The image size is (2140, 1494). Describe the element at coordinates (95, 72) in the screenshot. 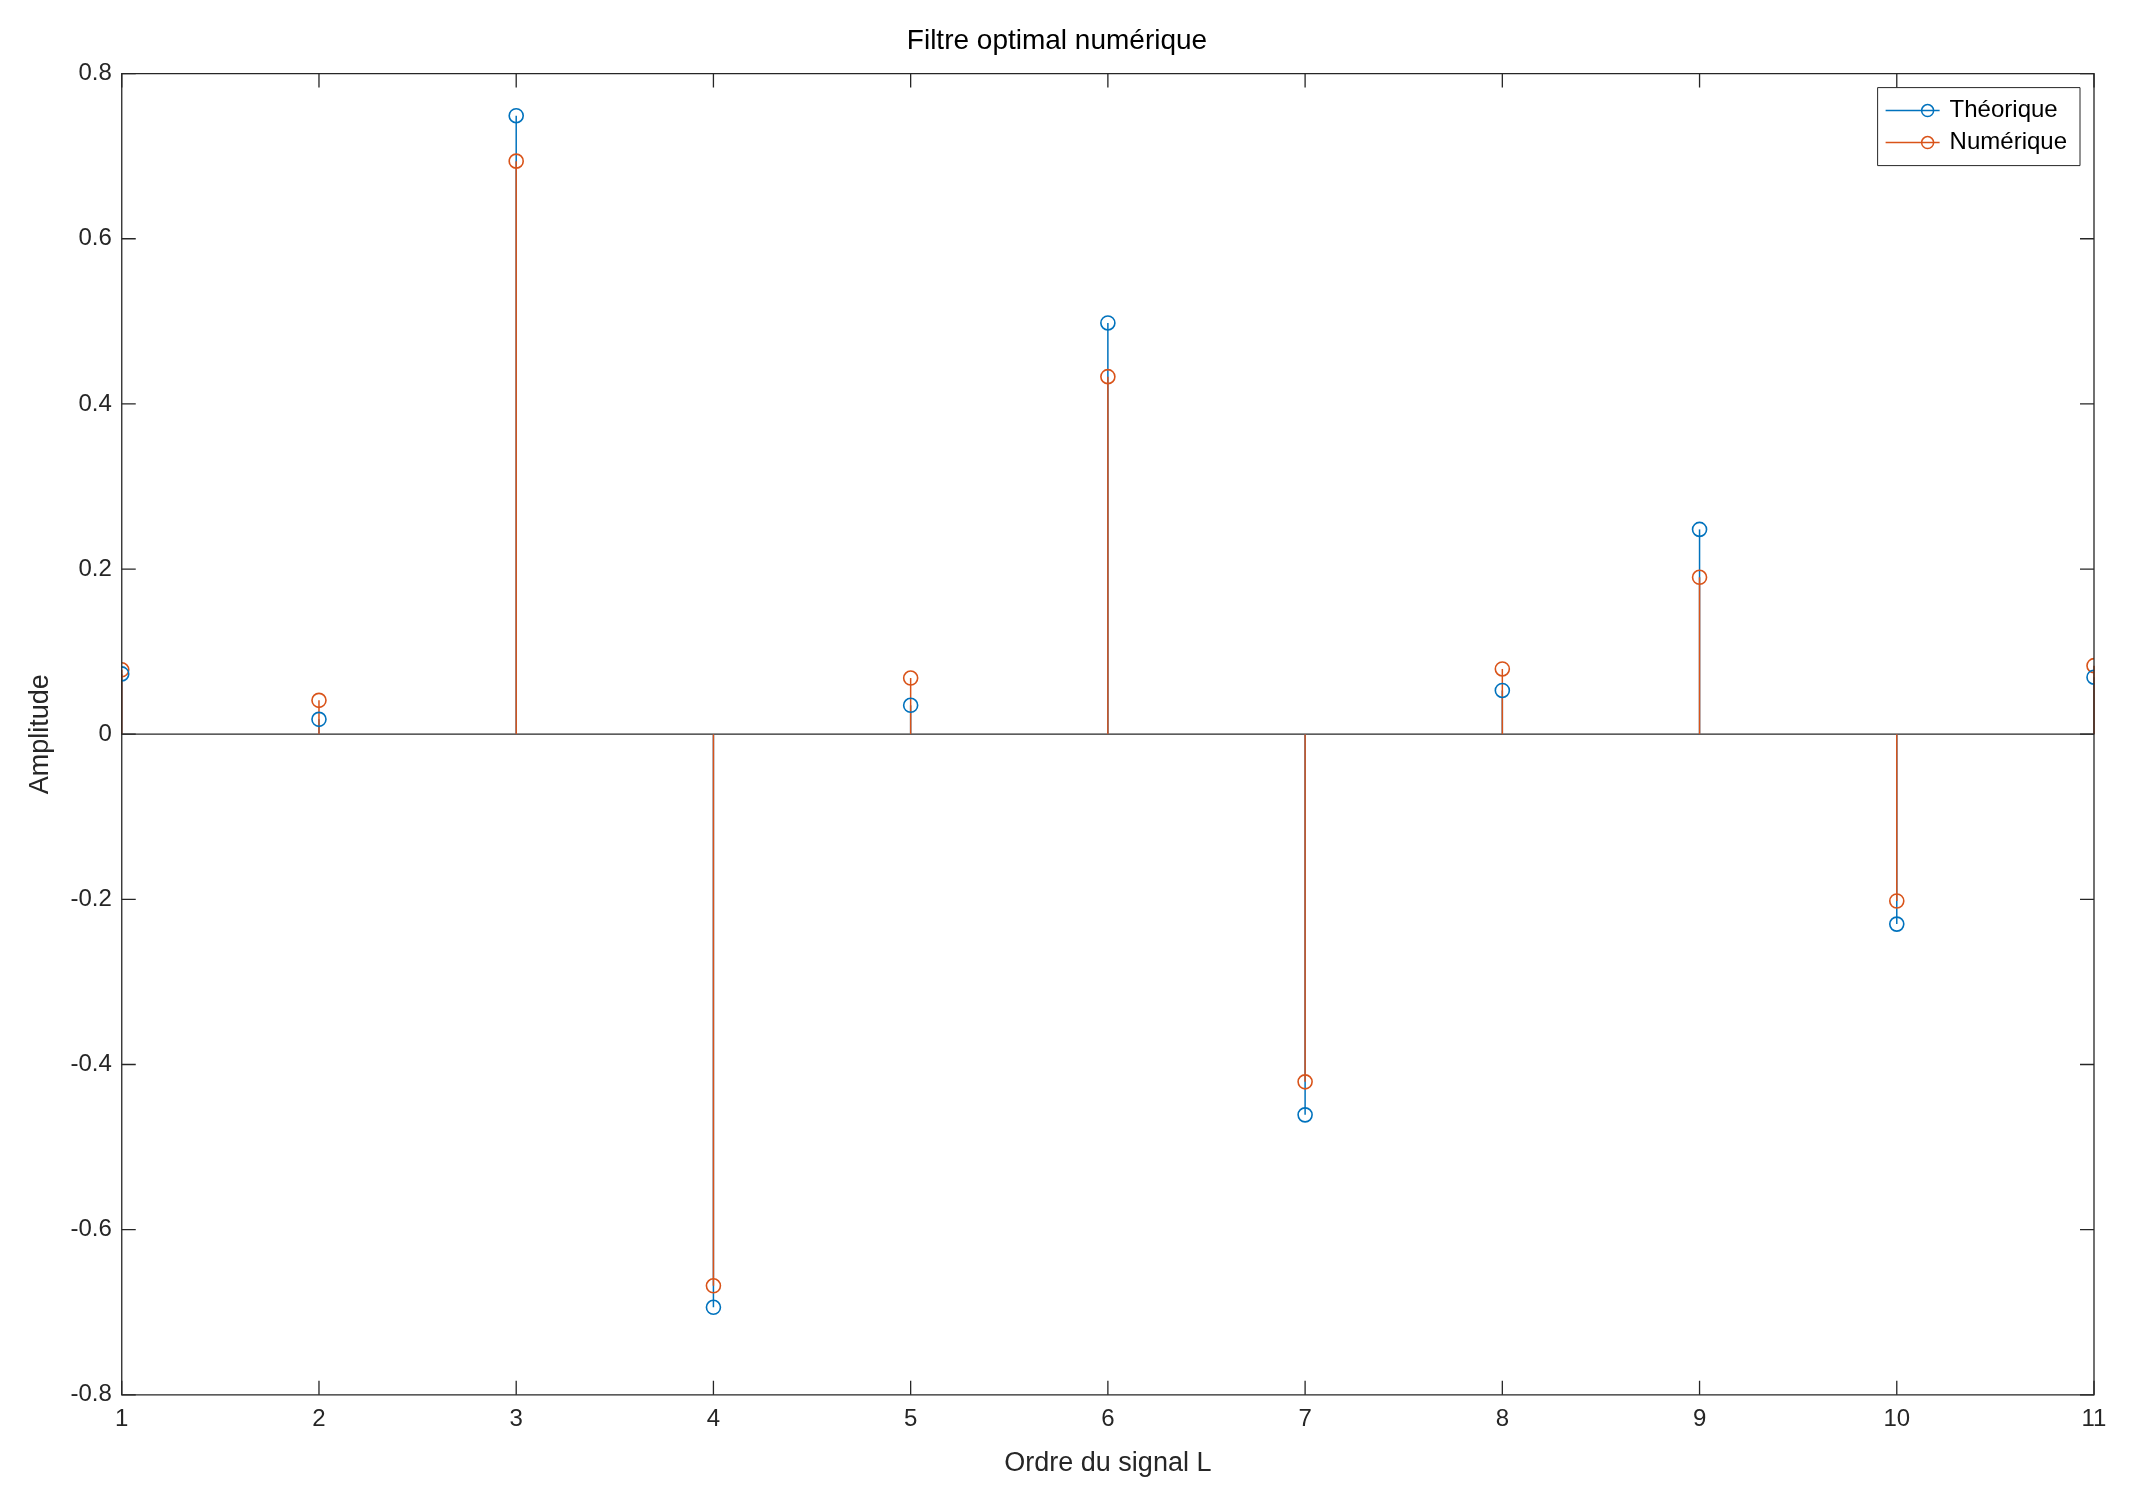

I see `y-tick-label: 0.8` at that location.